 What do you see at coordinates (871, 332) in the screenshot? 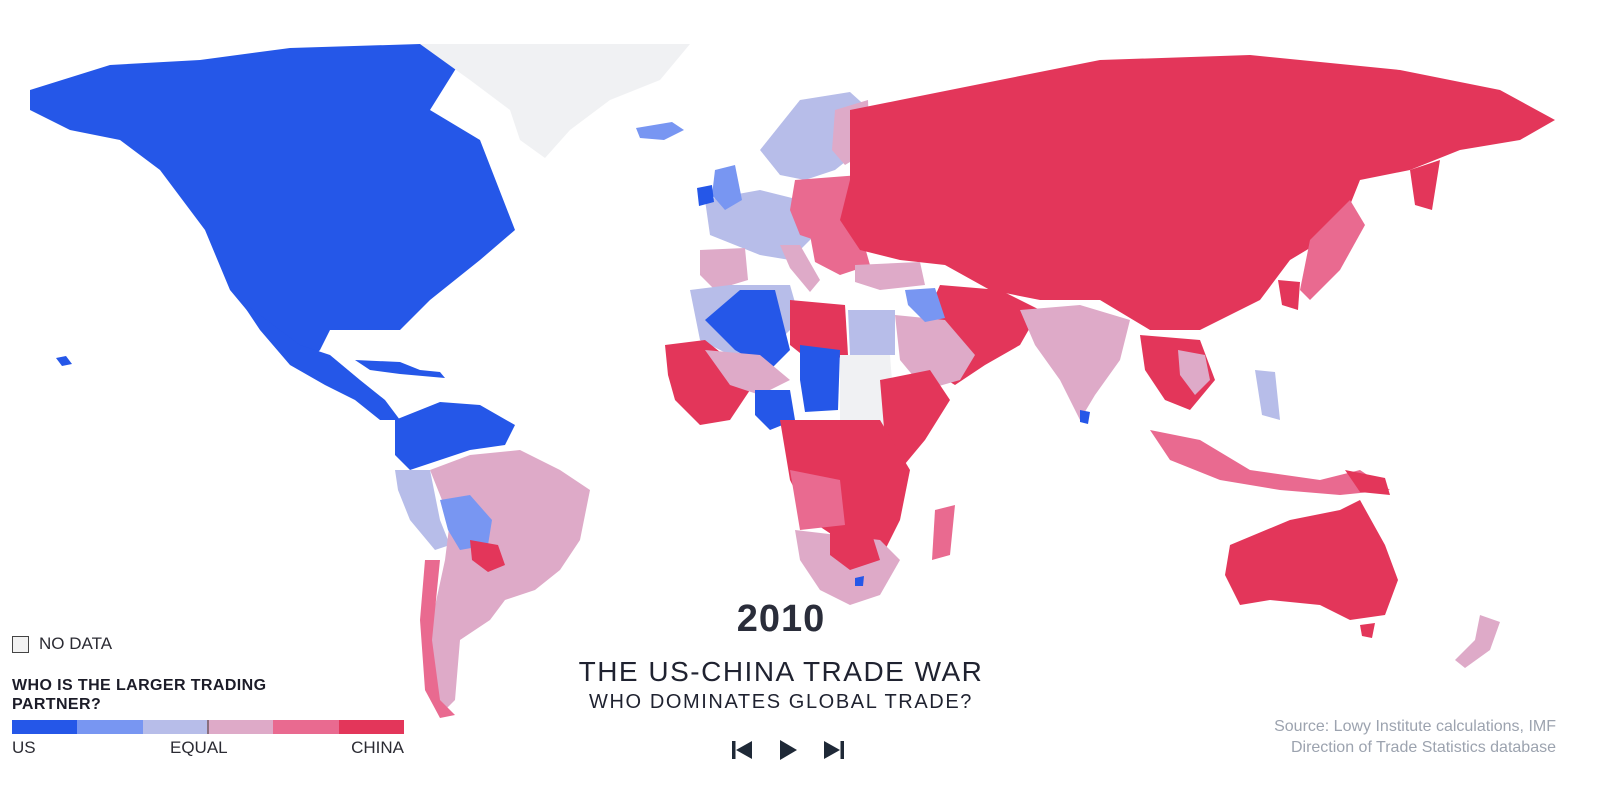
I see `egypt-region` at bounding box center [871, 332].